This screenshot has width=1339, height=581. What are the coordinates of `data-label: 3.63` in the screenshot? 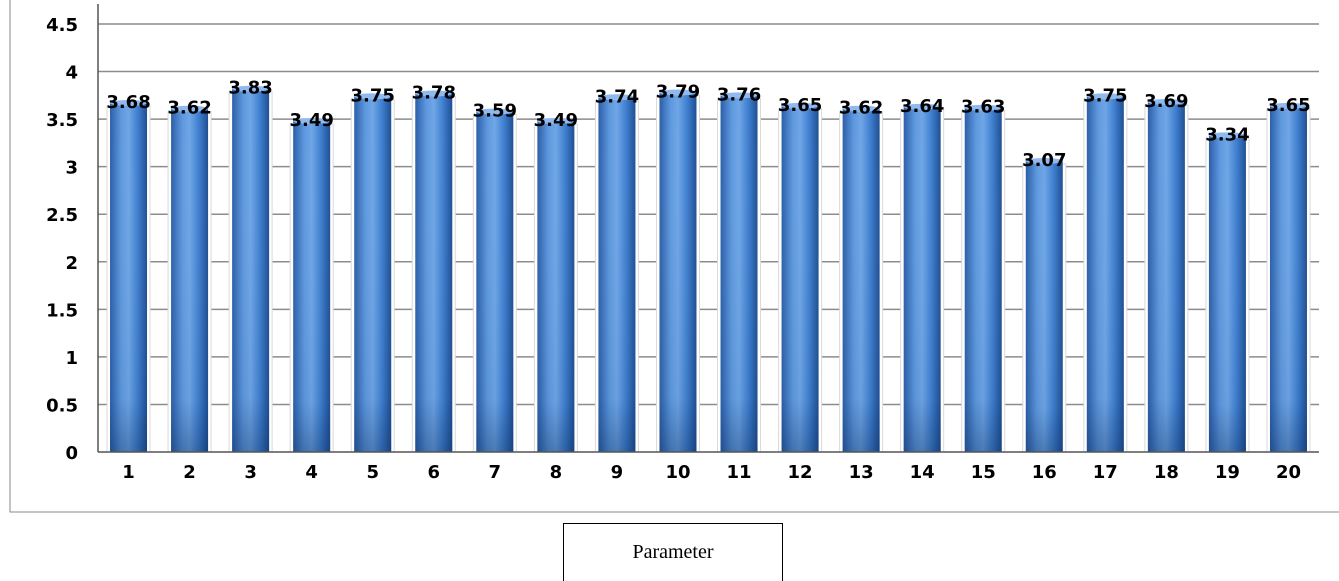 It's located at (983, 107).